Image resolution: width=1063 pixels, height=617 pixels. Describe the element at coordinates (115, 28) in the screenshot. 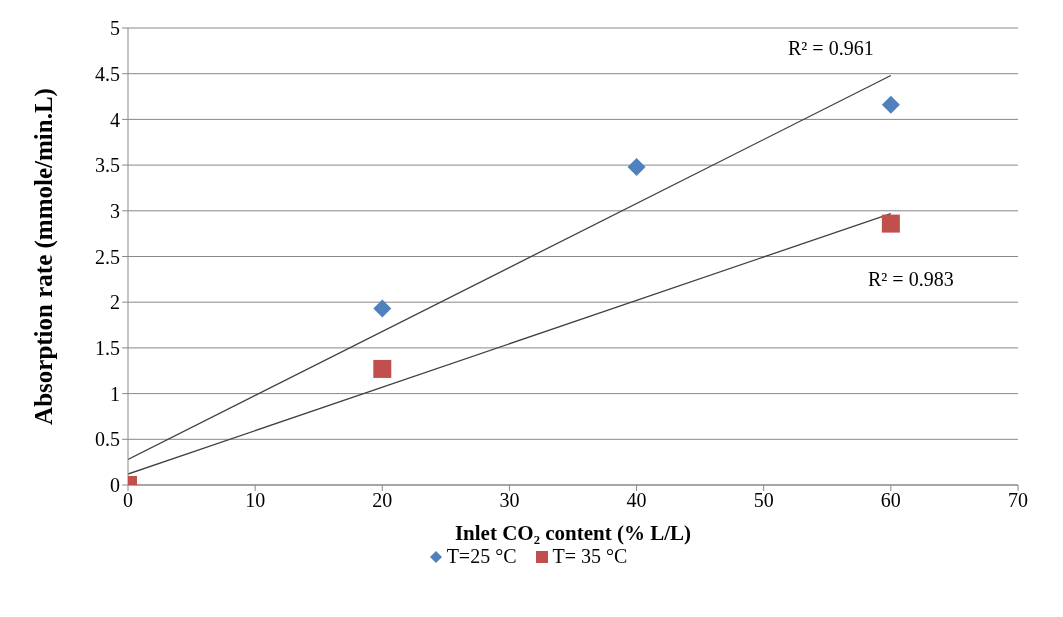

I see `y-tick-label: 5` at that location.